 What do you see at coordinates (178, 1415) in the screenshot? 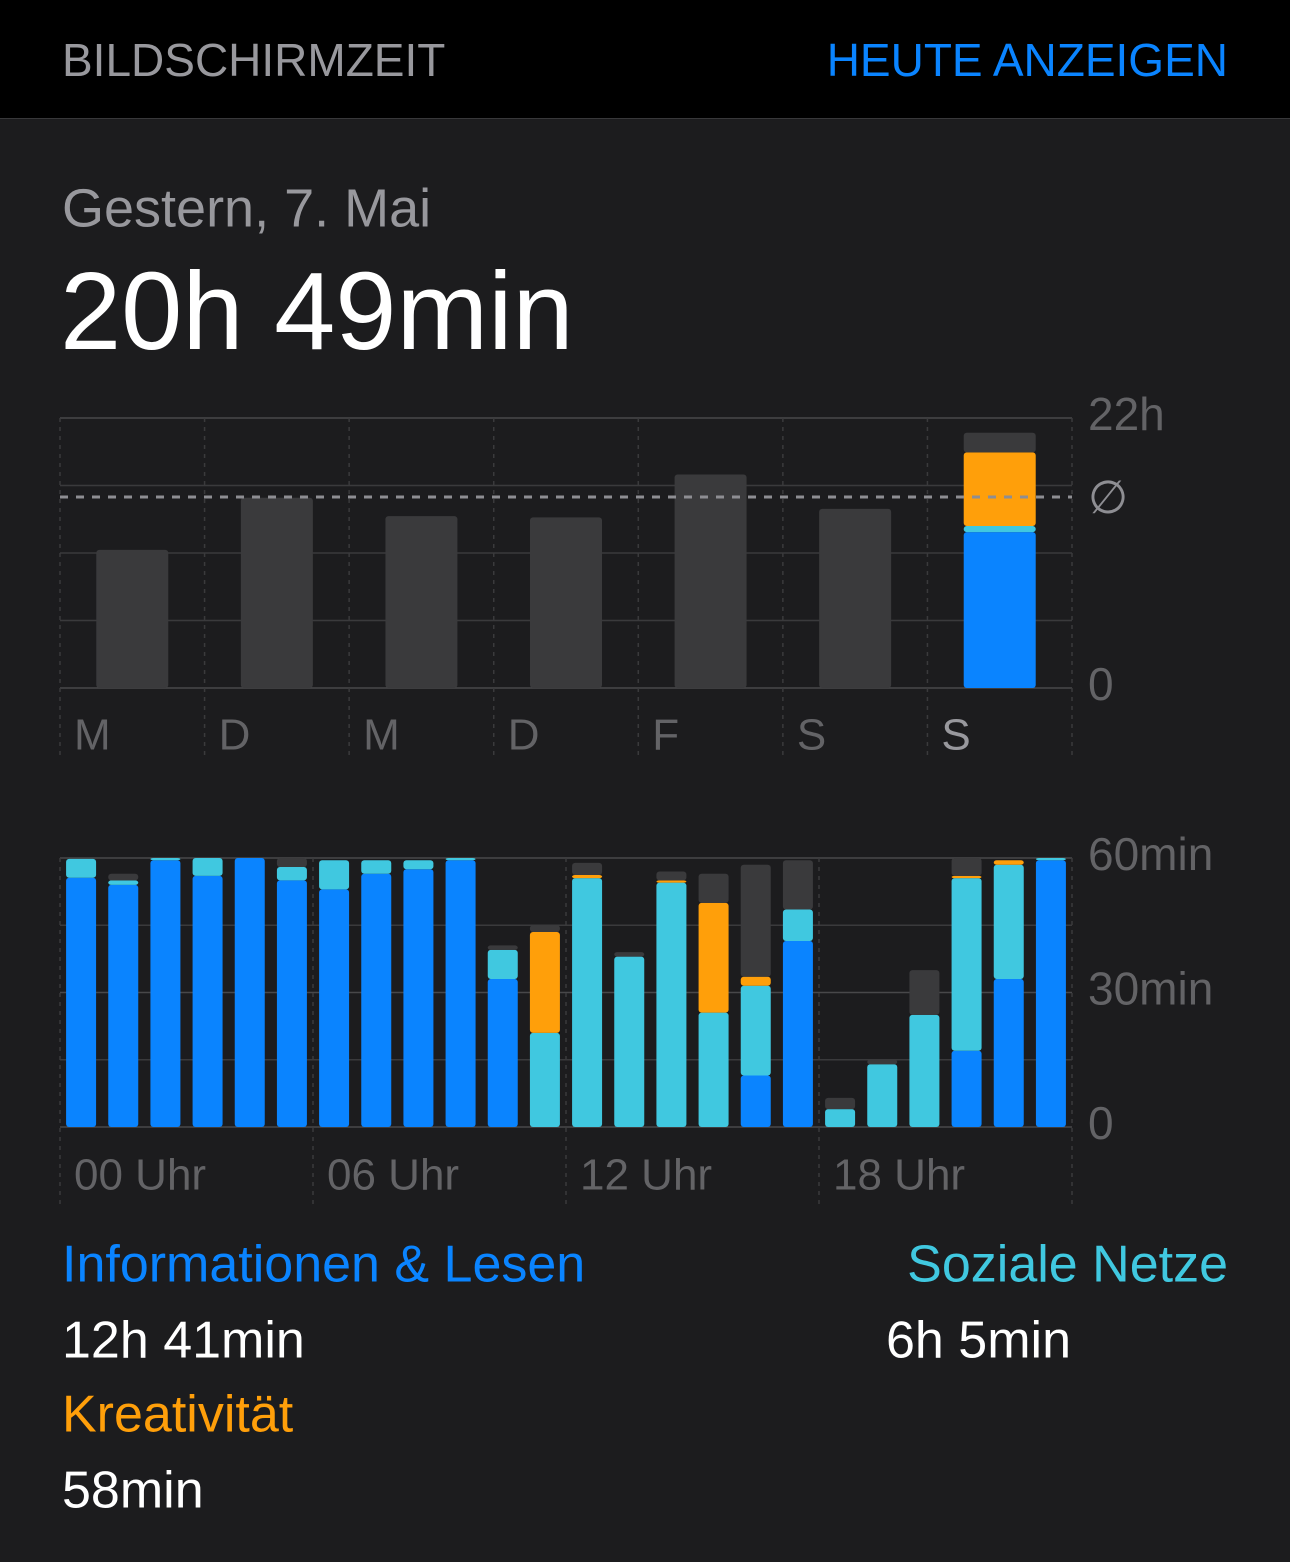
I see `legend-name: Kreativität` at bounding box center [178, 1415].